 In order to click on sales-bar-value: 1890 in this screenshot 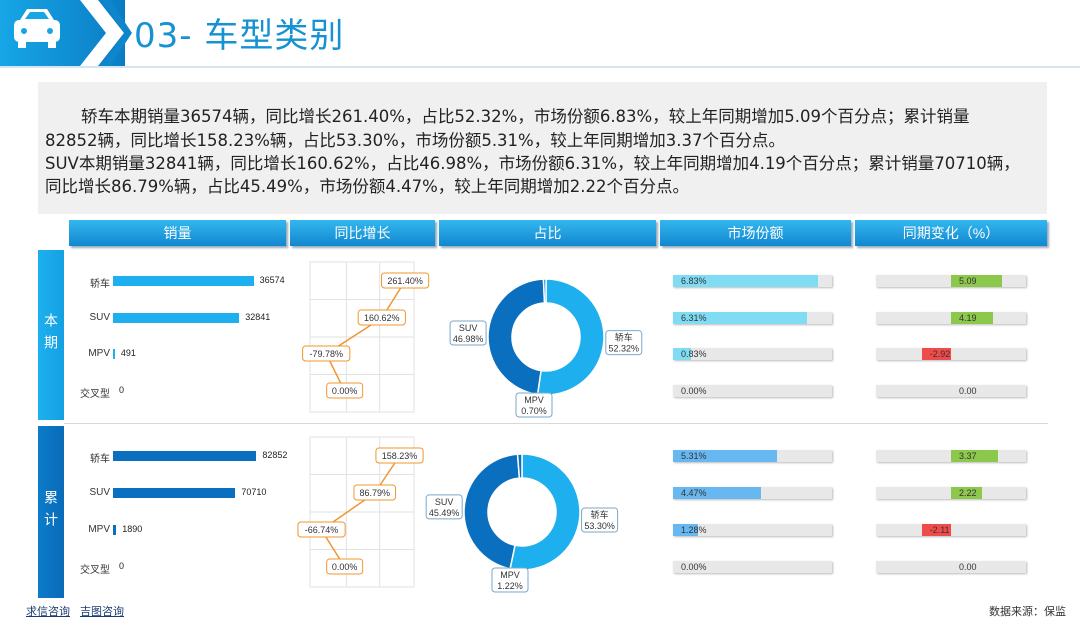, I will do `click(132, 529)`.